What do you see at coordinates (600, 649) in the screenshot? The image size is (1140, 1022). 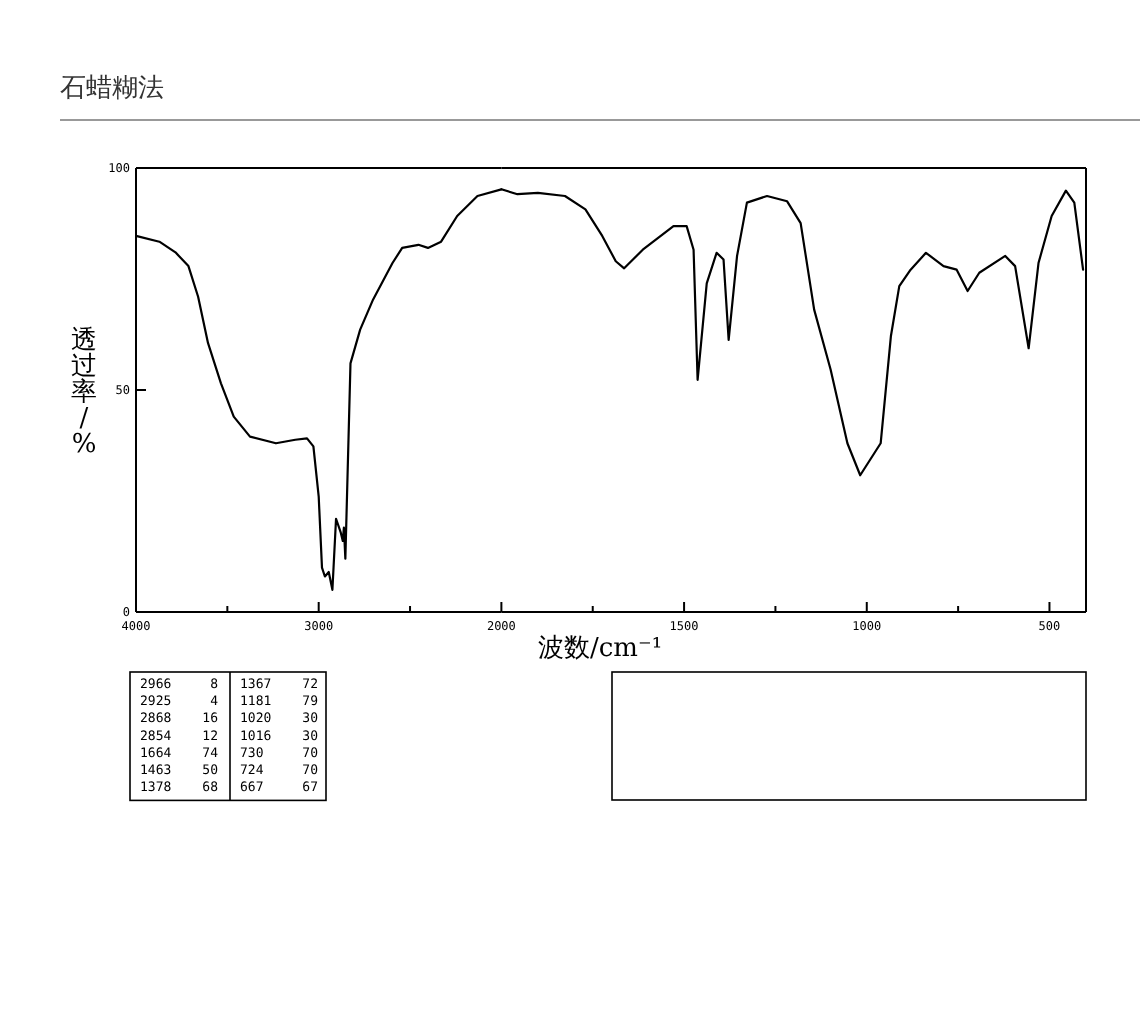 I see `x-axis-title: 波数/cm⁻¹` at bounding box center [600, 649].